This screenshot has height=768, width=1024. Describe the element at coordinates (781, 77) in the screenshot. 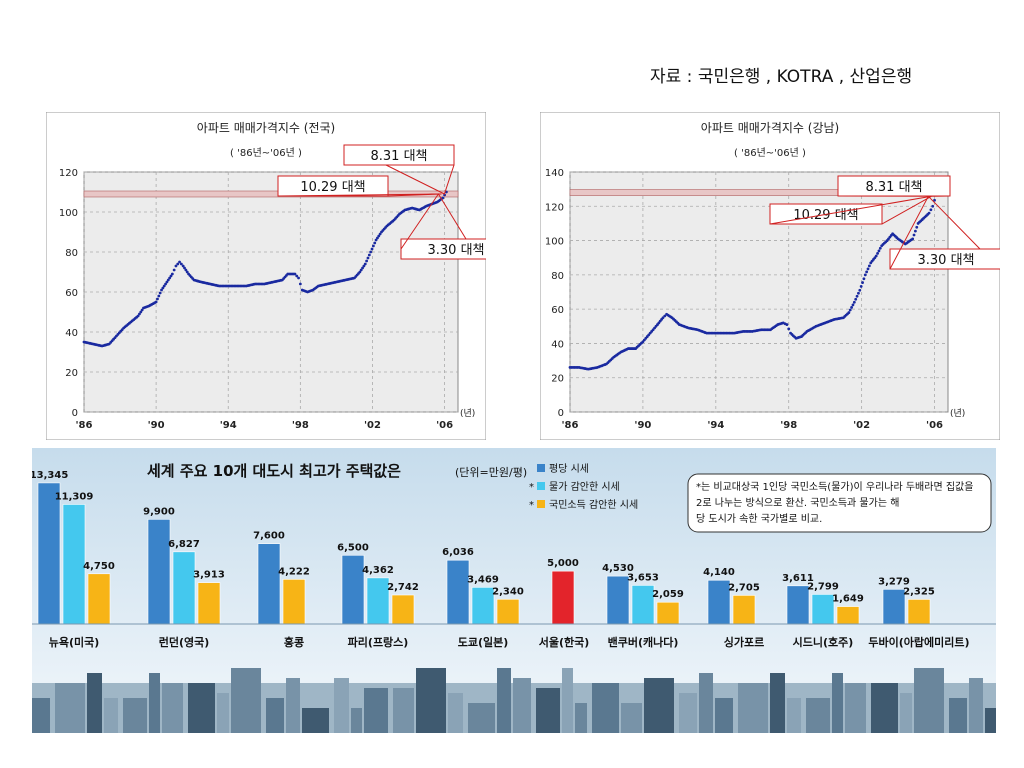

I see `source-caption: 자료 : 국민은행 , KOTRA , 산업은행` at that location.